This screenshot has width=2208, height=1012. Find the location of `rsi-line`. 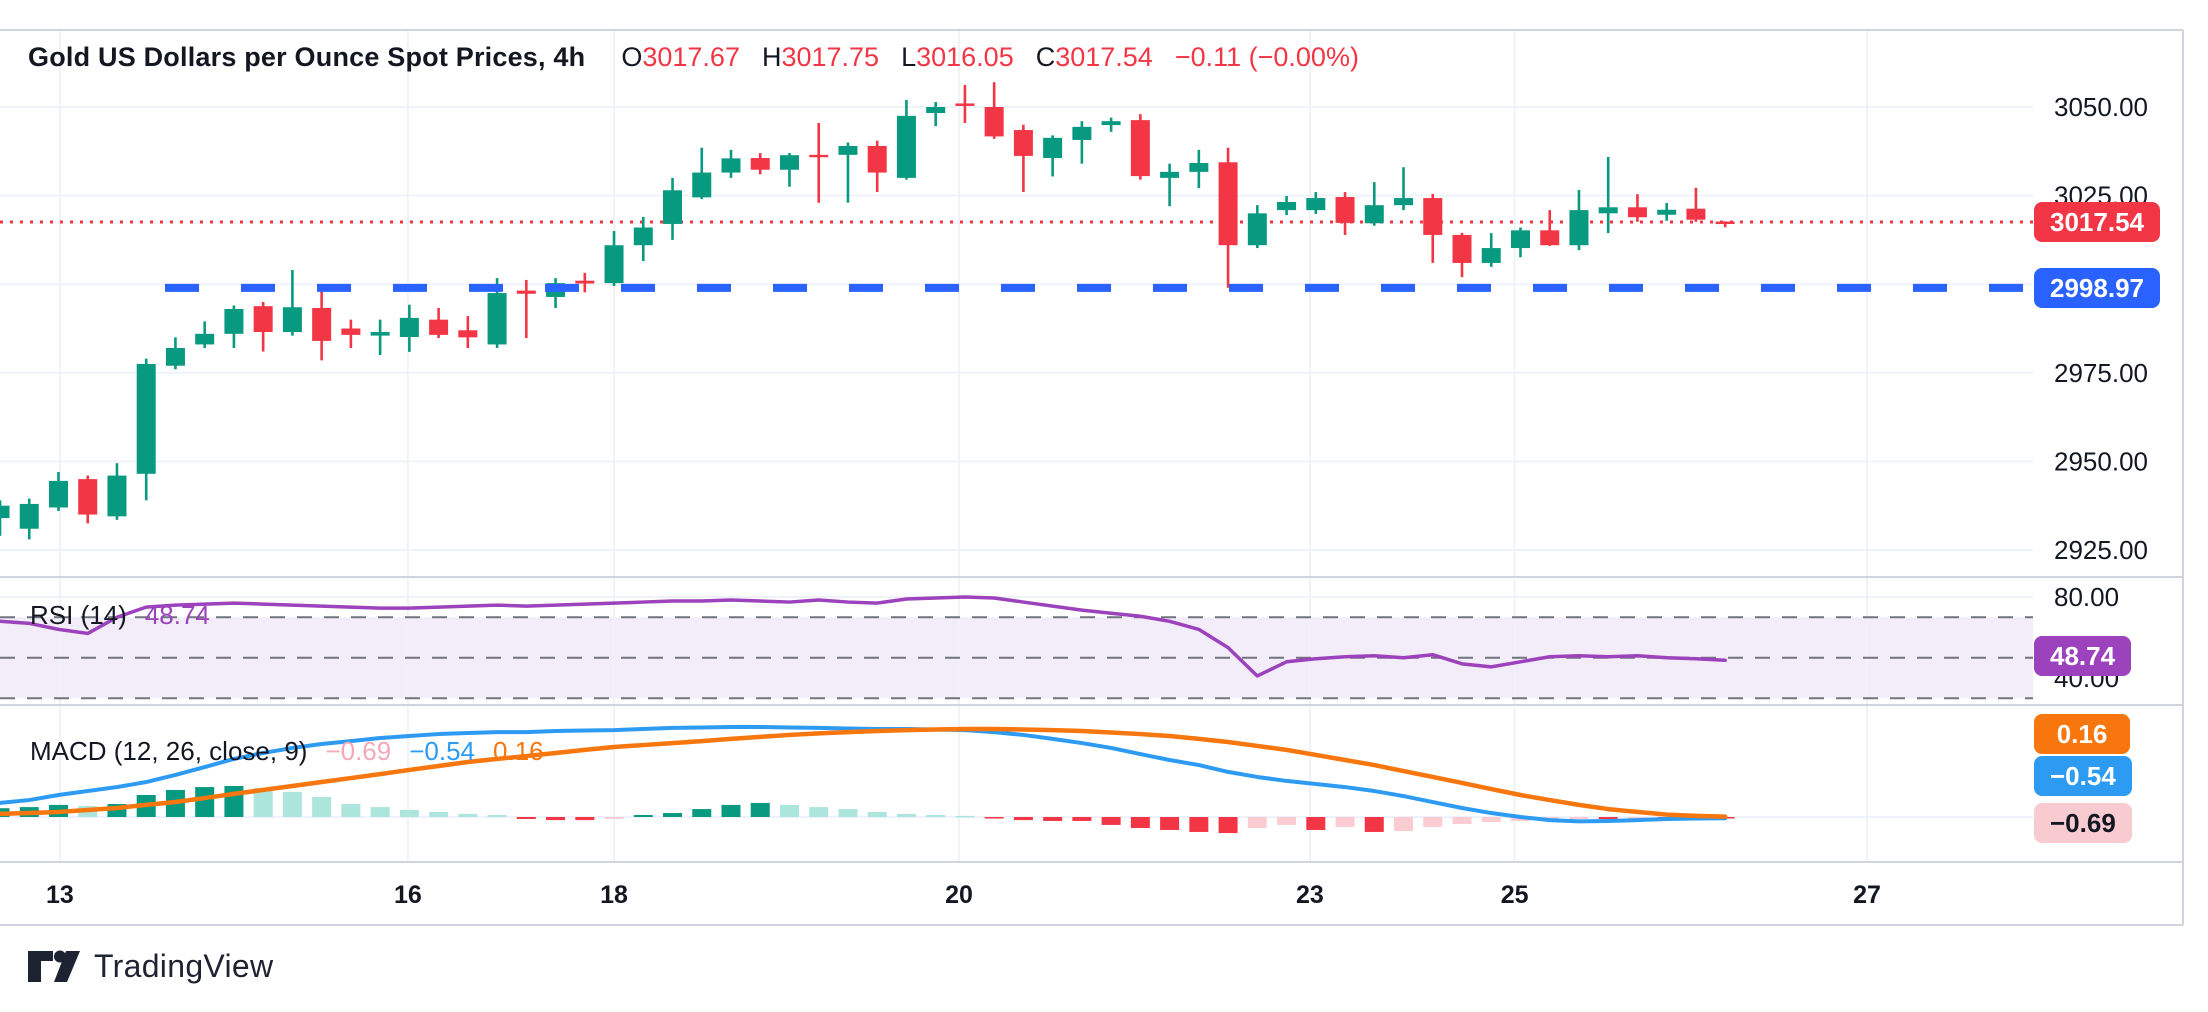

rsi-line is located at coordinates (863, 636).